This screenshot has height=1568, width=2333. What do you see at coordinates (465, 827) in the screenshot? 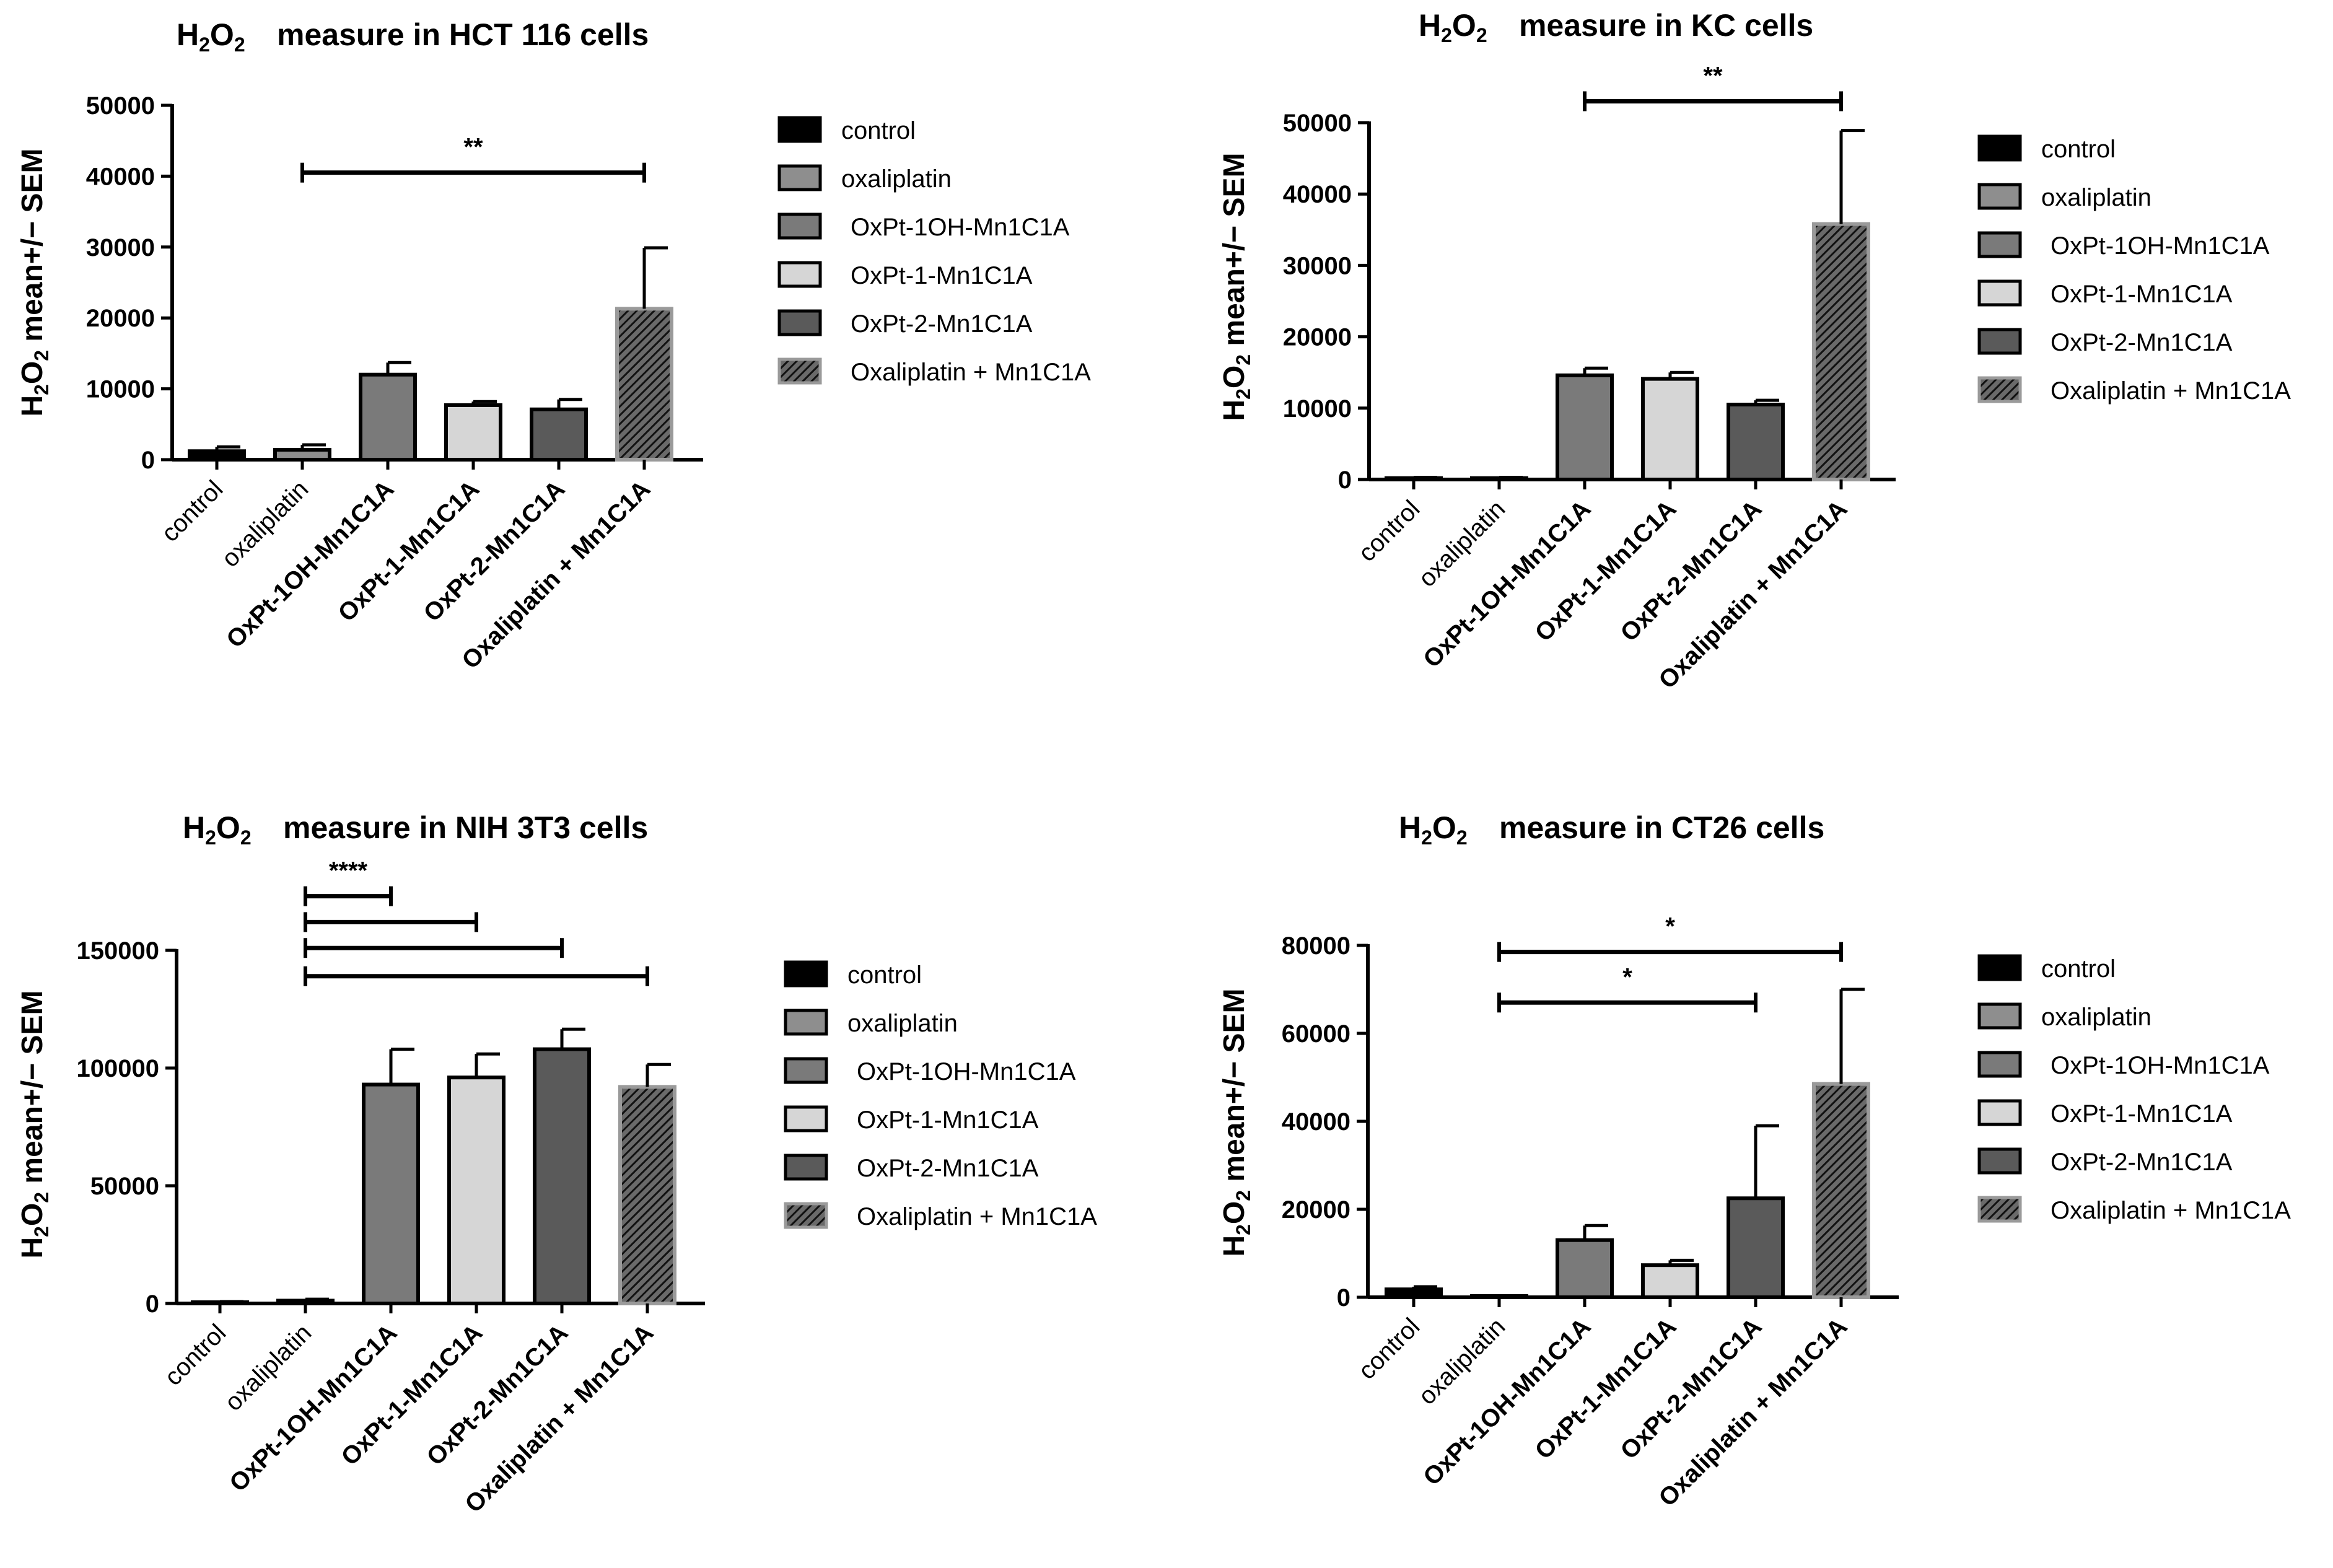
I see `chart-title: measure in NIH 3T3 cells` at bounding box center [465, 827].